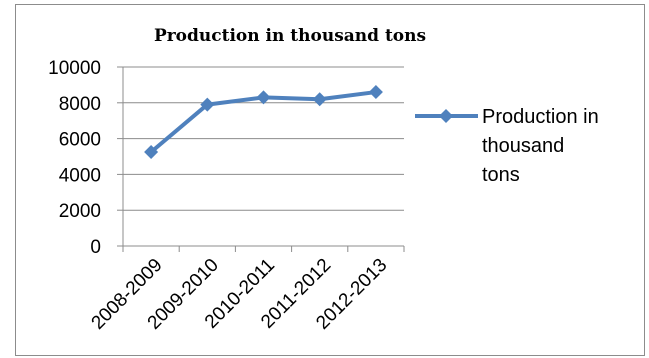 The height and width of the screenshot is (358, 649). What do you see at coordinates (80, 211) in the screenshot?
I see `y-tick-label: 2000` at bounding box center [80, 211].